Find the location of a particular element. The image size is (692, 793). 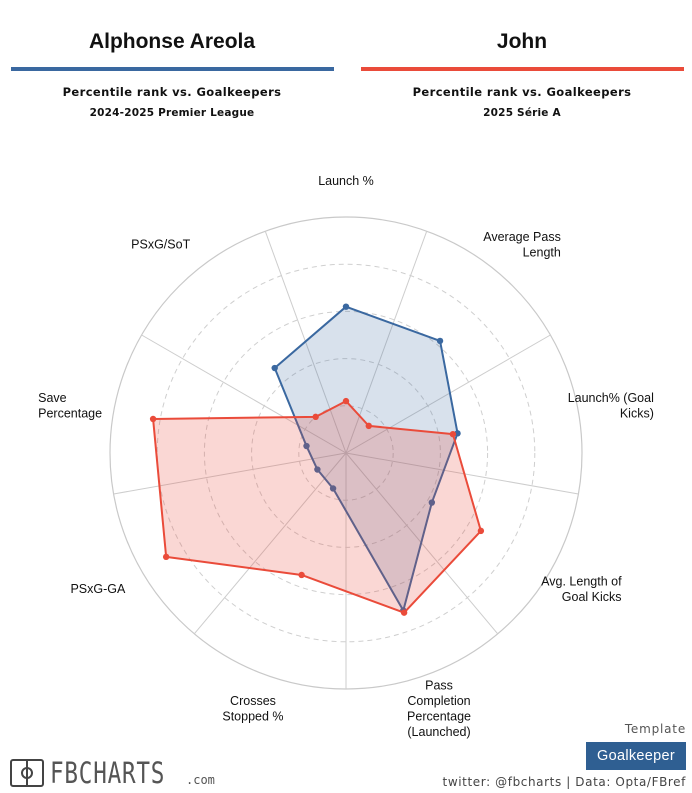

credit-text: twitter: @fbcharts | Data: Opta/FBref is located at coordinates (564, 782).